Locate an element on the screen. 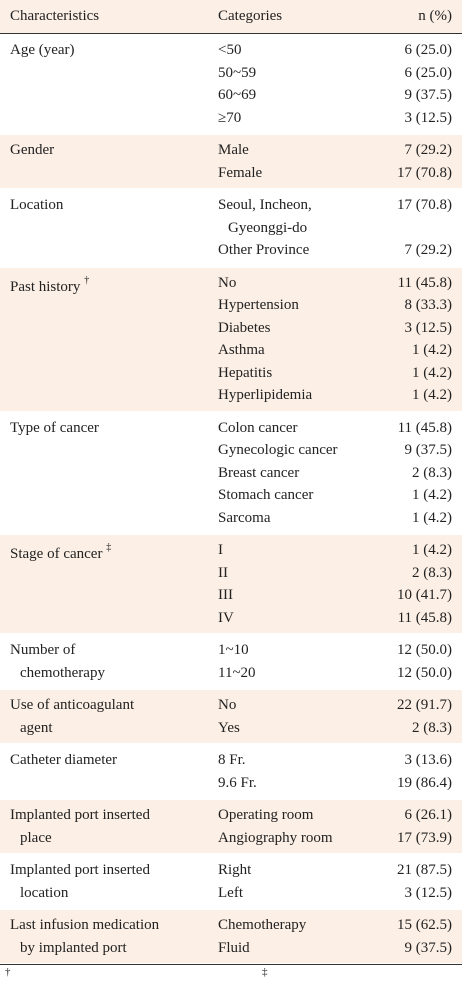 The image size is (462, 989). category: Female is located at coordinates (240, 172).